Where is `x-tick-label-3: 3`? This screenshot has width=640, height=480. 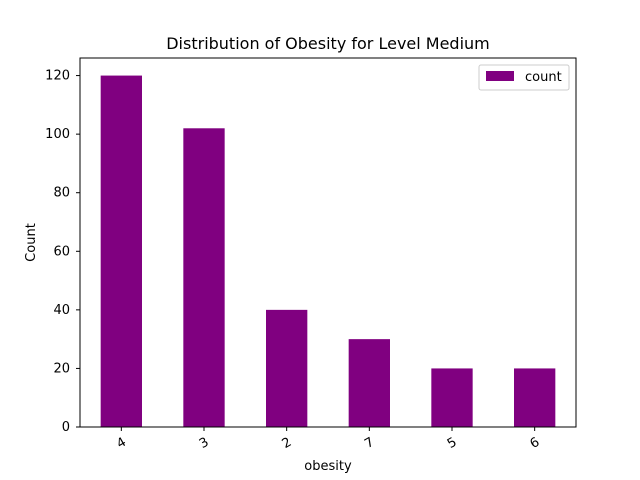
x-tick-label-3: 3 is located at coordinates (204, 443).